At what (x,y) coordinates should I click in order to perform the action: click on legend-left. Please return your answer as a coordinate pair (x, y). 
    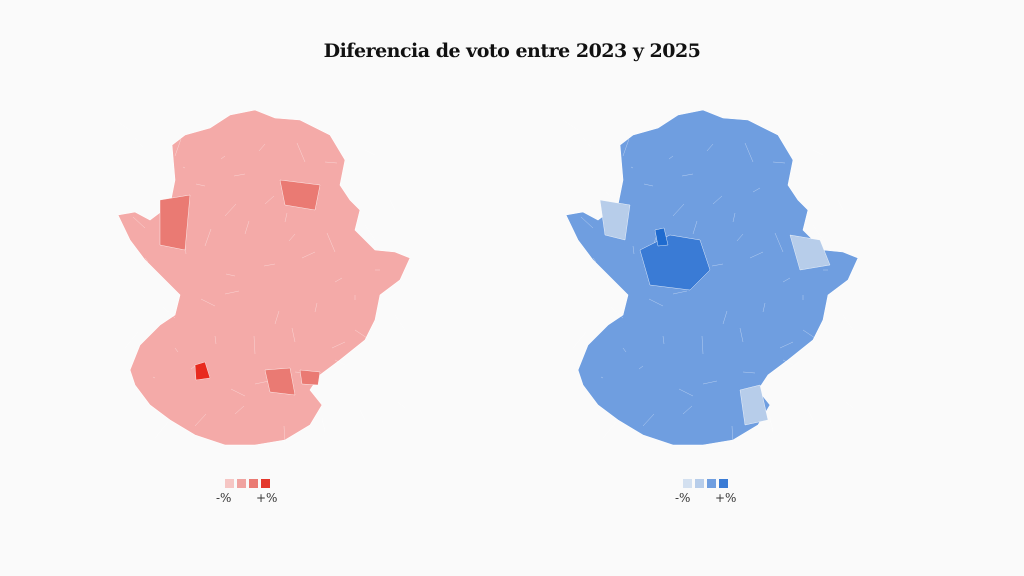
    Looking at the image, I should click on (247, 483).